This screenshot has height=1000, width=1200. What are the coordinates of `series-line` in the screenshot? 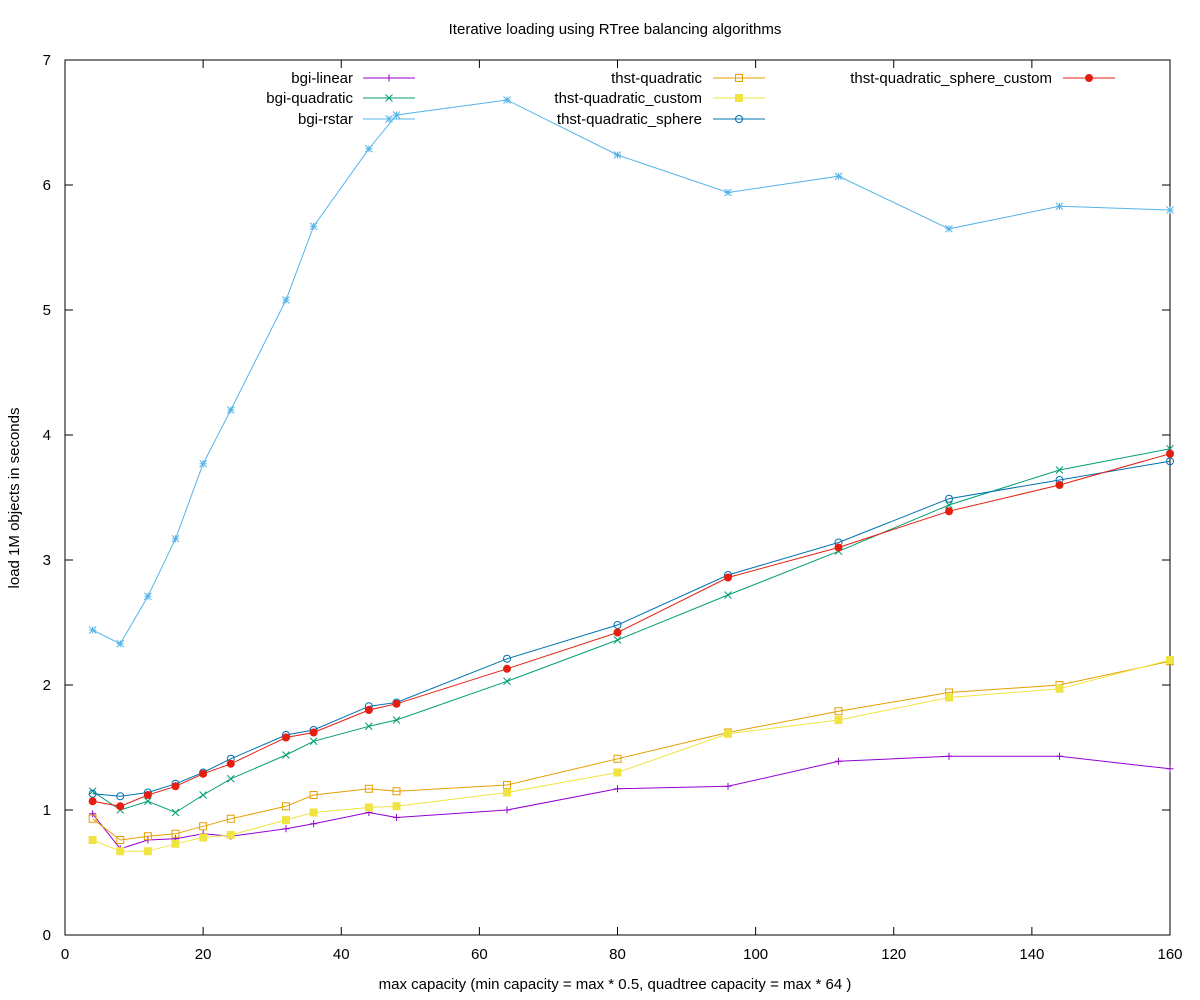 It's located at (631, 802).